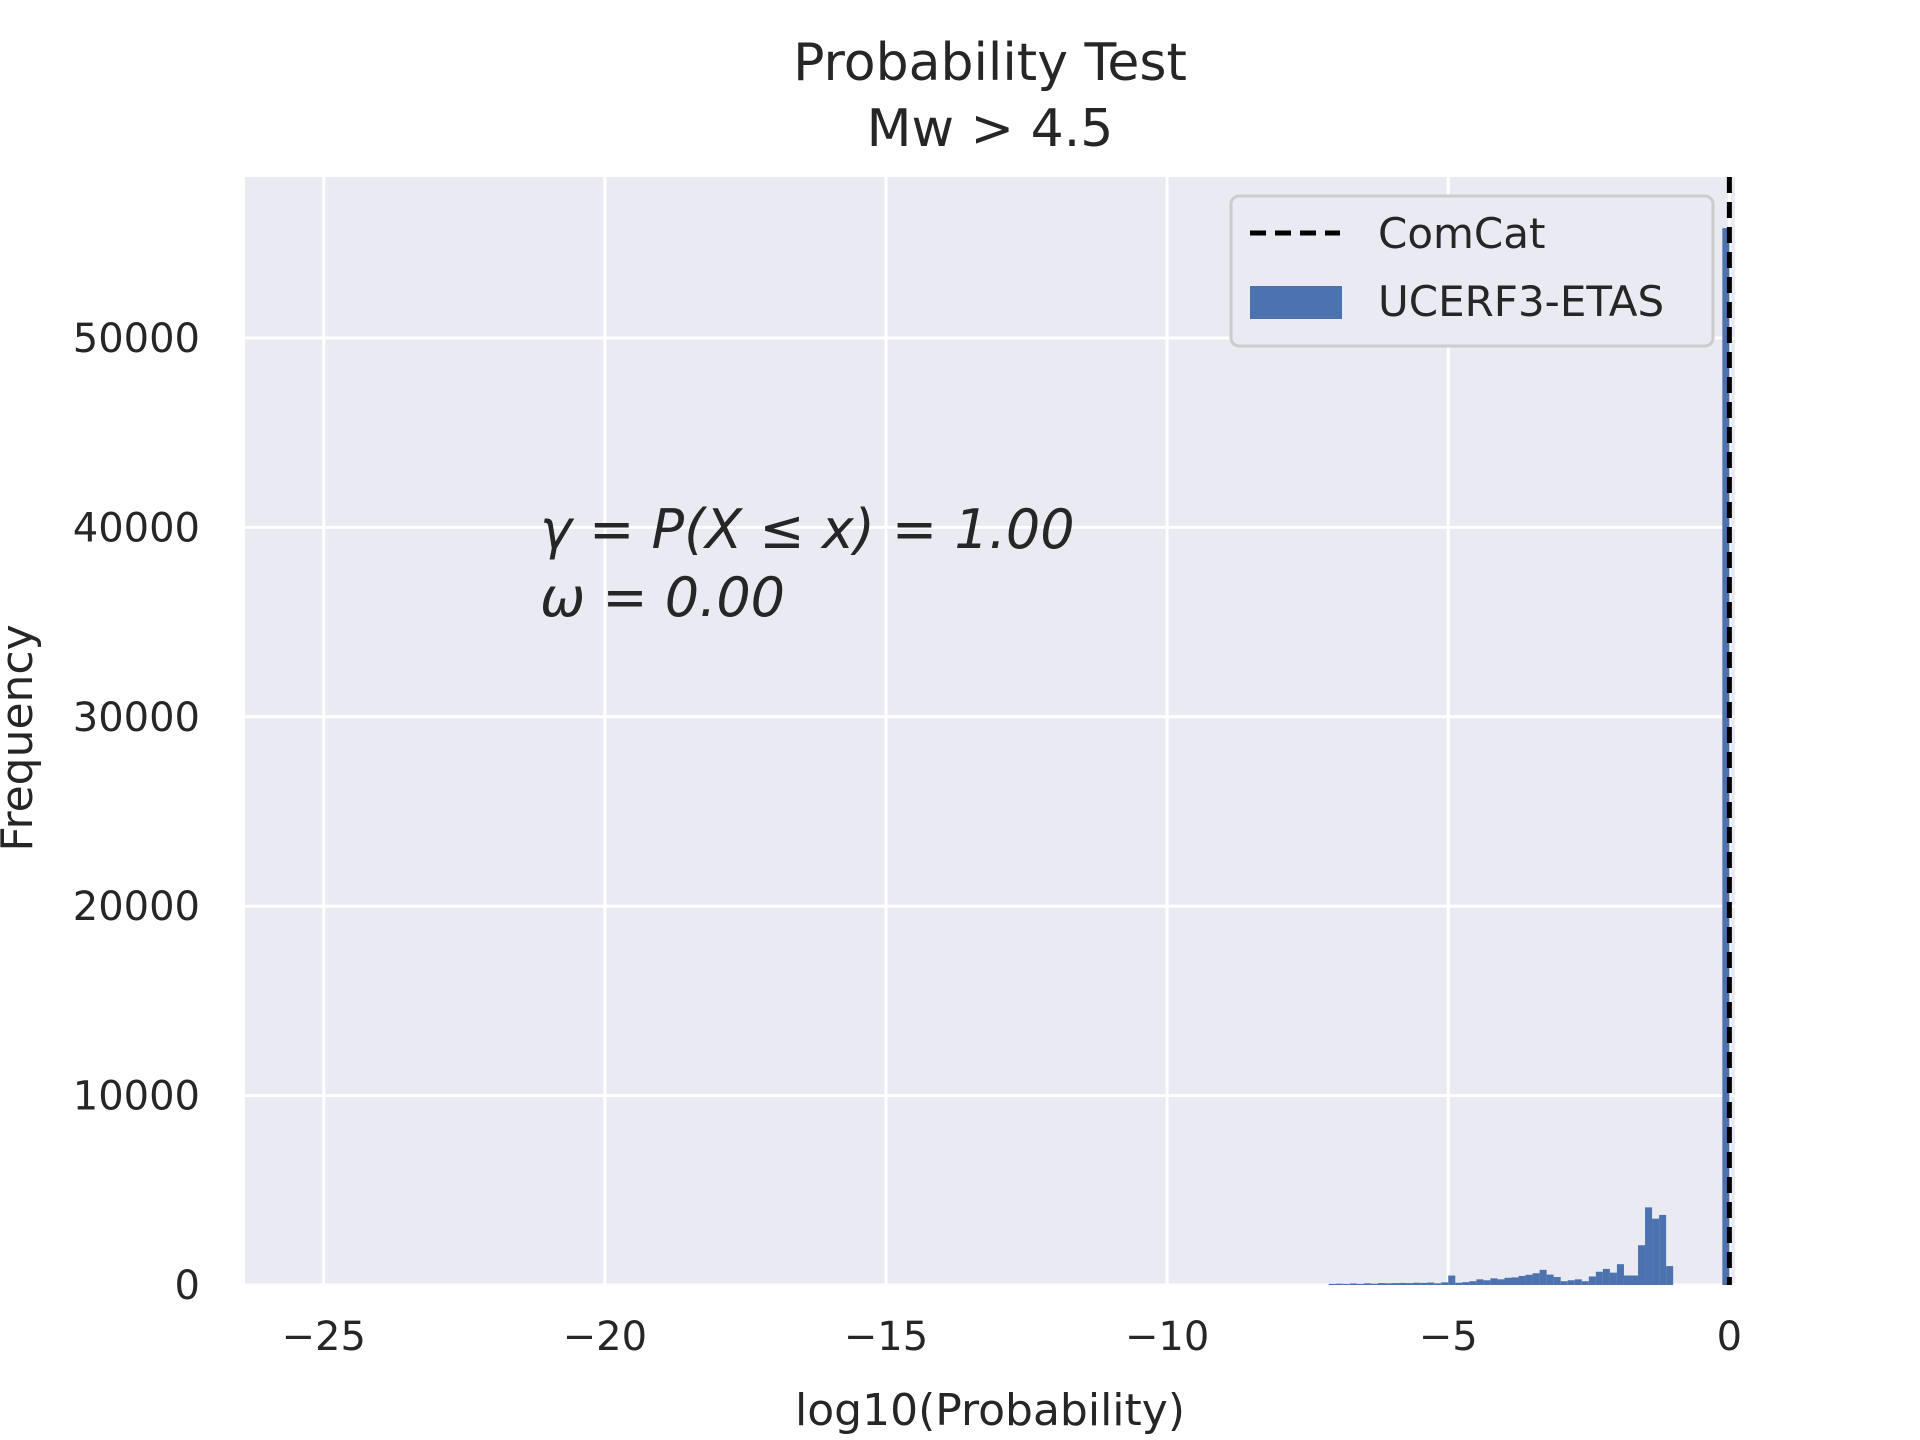 This screenshot has height=1440, width=1920. I want to click on y-tick-label: 10000, so click(136, 1097).